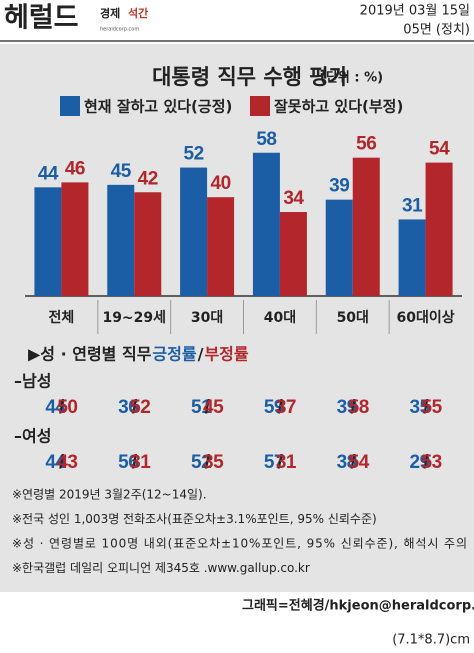 The width and height of the screenshot is (474, 653). What do you see at coordinates (351, 78) in the screenshot?
I see `unit: (단위 : %)` at bounding box center [351, 78].